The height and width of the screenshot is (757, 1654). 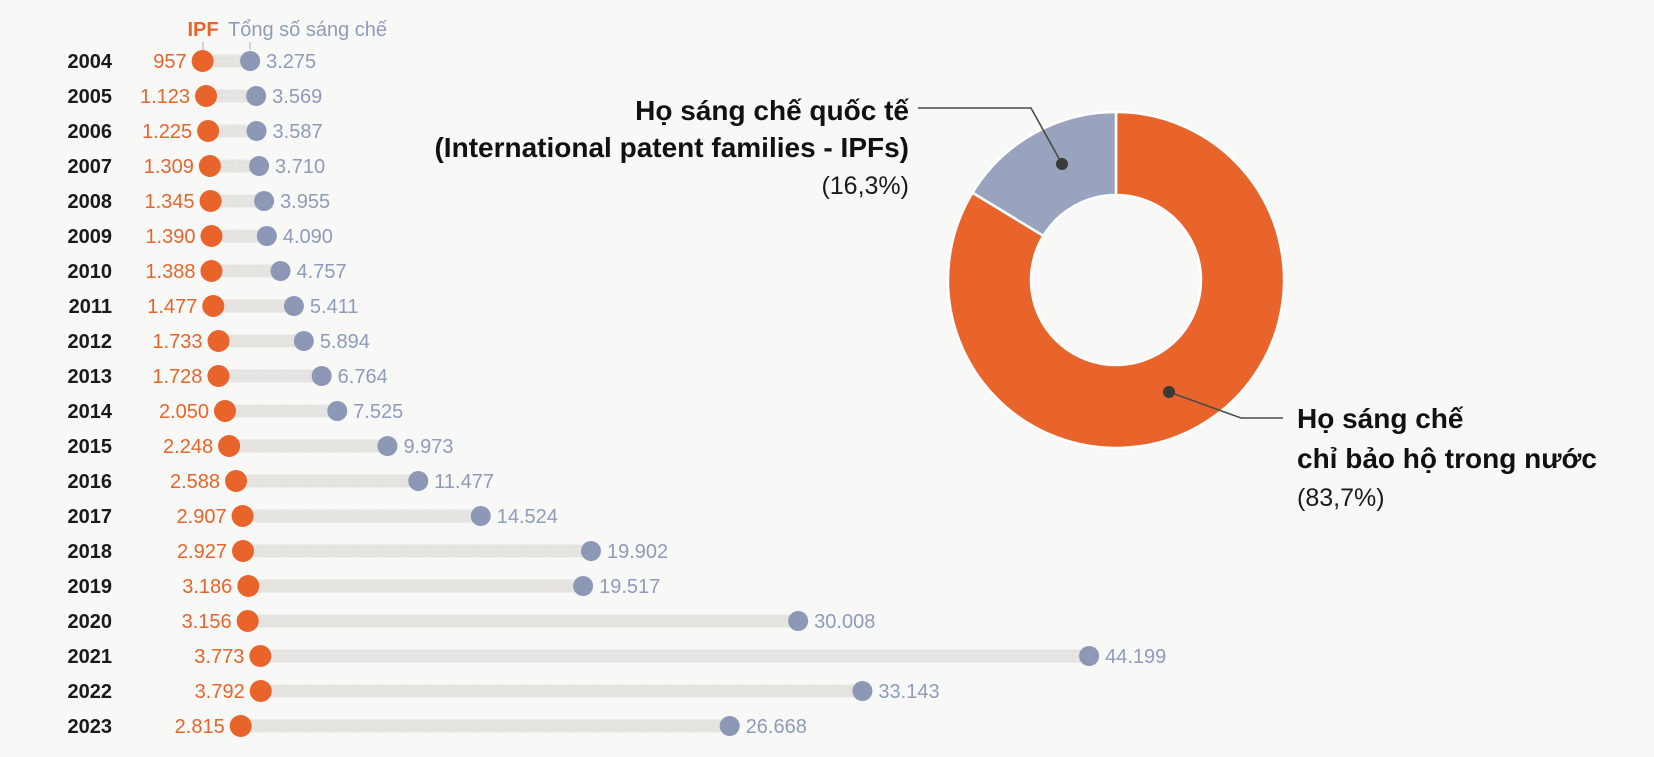 What do you see at coordinates (90, 727) in the screenshot?
I see `year-label: 2023` at bounding box center [90, 727].